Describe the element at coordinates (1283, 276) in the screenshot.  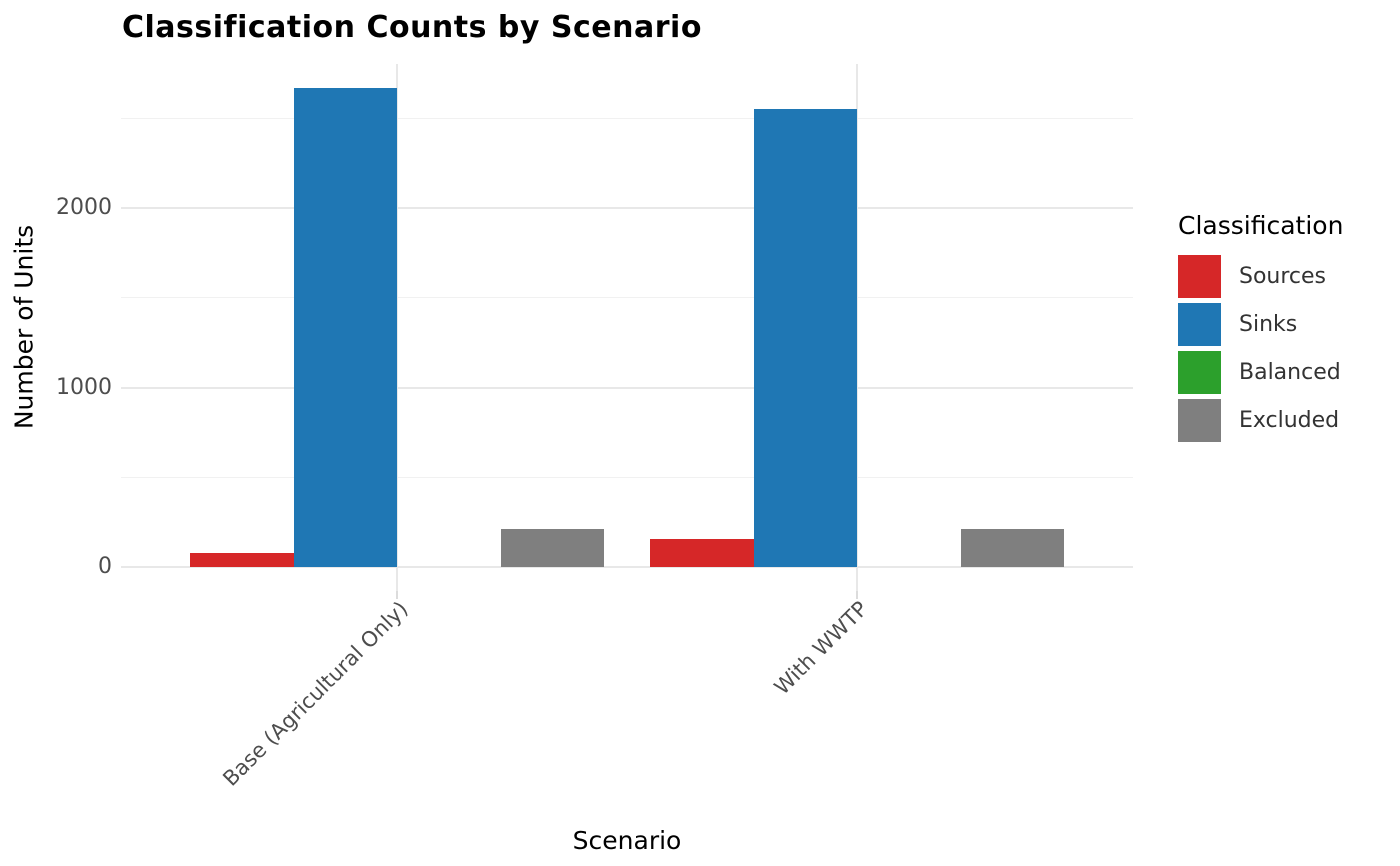
I see `legend-label-sources: Sources` at that location.